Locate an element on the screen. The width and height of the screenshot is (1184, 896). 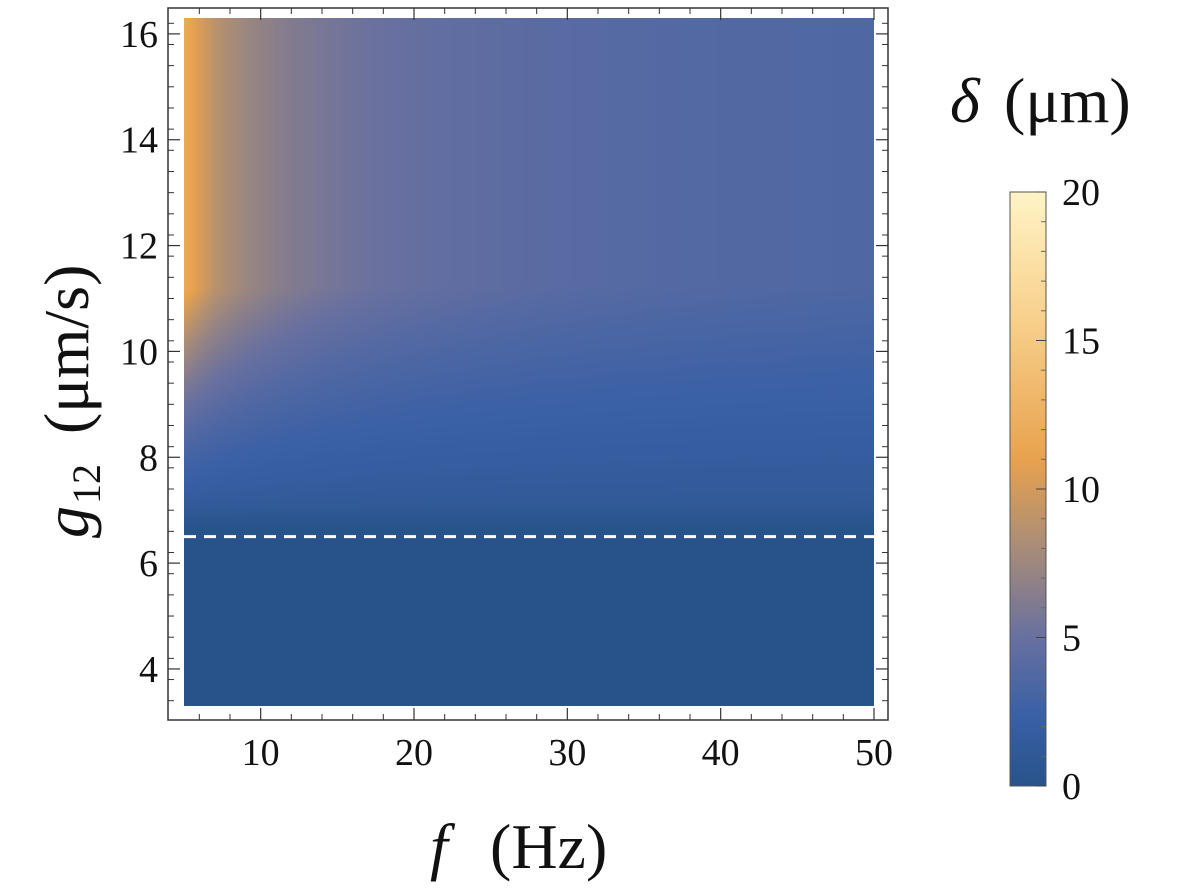
colorbar-tick-label: 20 is located at coordinates (1081, 193).